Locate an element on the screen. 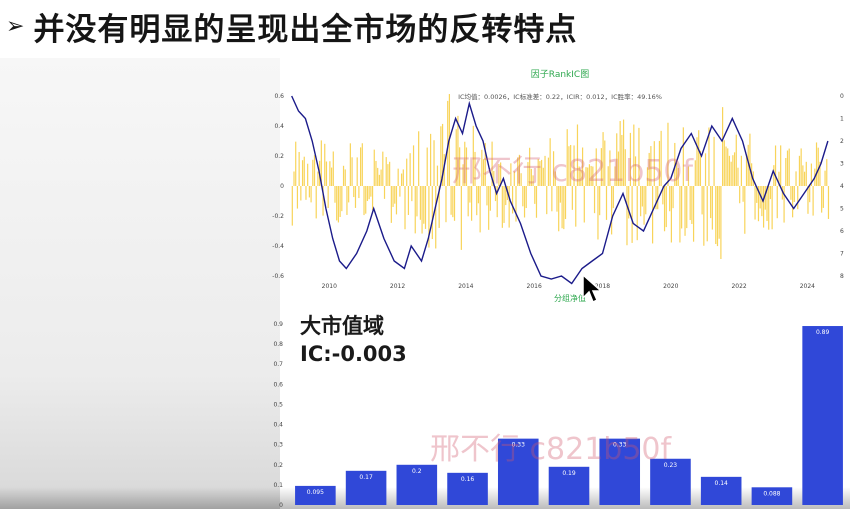 The height and width of the screenshot is (509, 850). x-axis-label: 分组净值 is located at coordinates (570, 298).